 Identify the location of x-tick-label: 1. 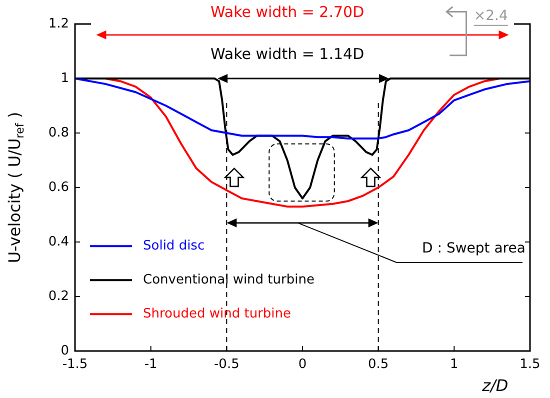
(454, 364).